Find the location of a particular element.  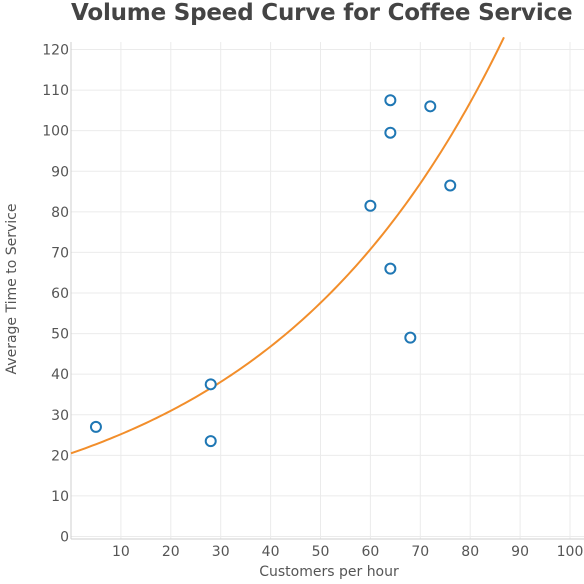

y-tick-label: 60 is located at coordinates (60, 294).